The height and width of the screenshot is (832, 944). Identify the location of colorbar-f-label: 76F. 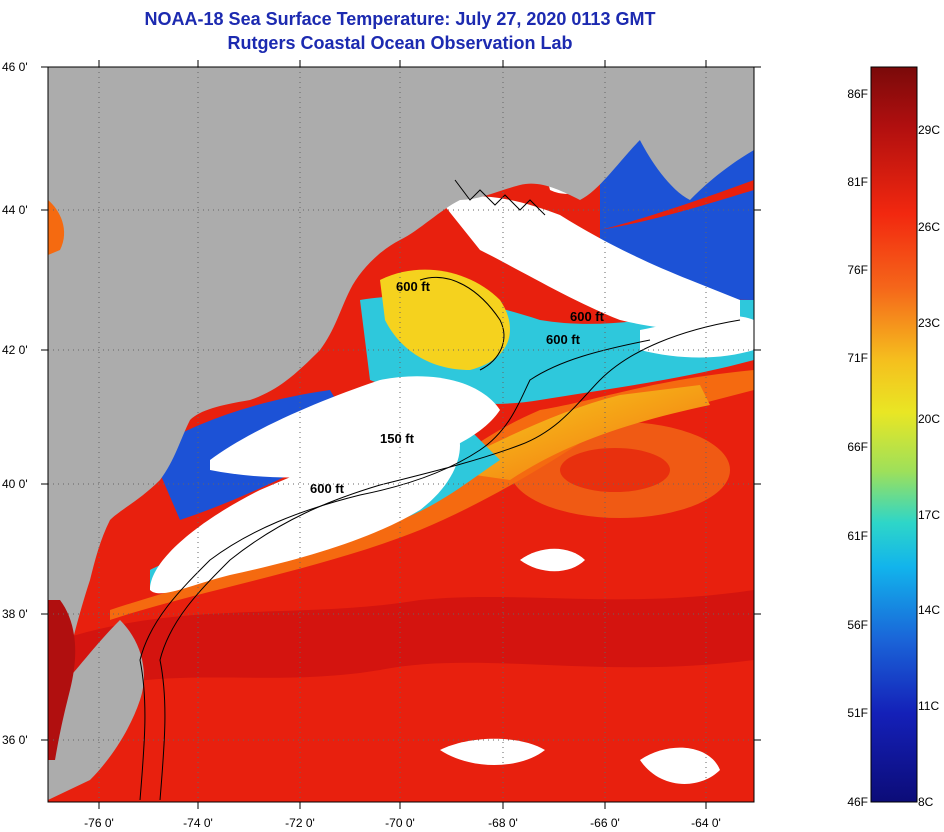
(857, 270).